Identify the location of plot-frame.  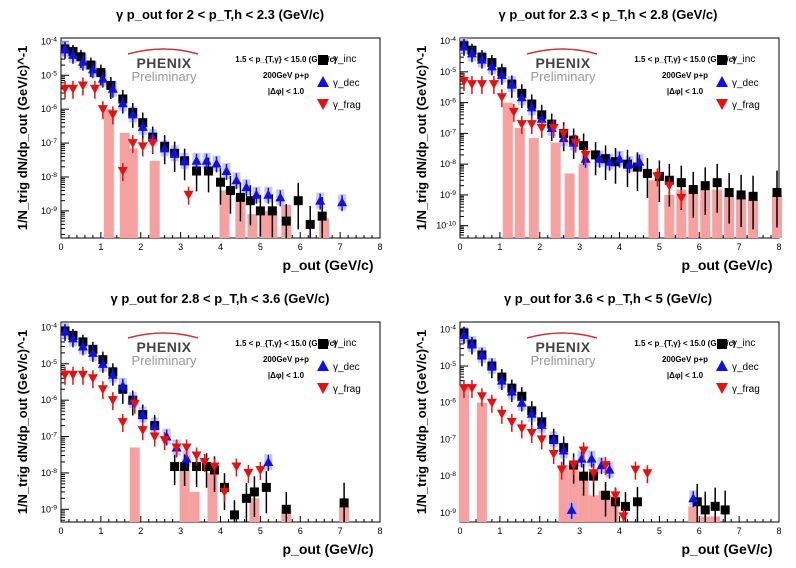
(220, 422).